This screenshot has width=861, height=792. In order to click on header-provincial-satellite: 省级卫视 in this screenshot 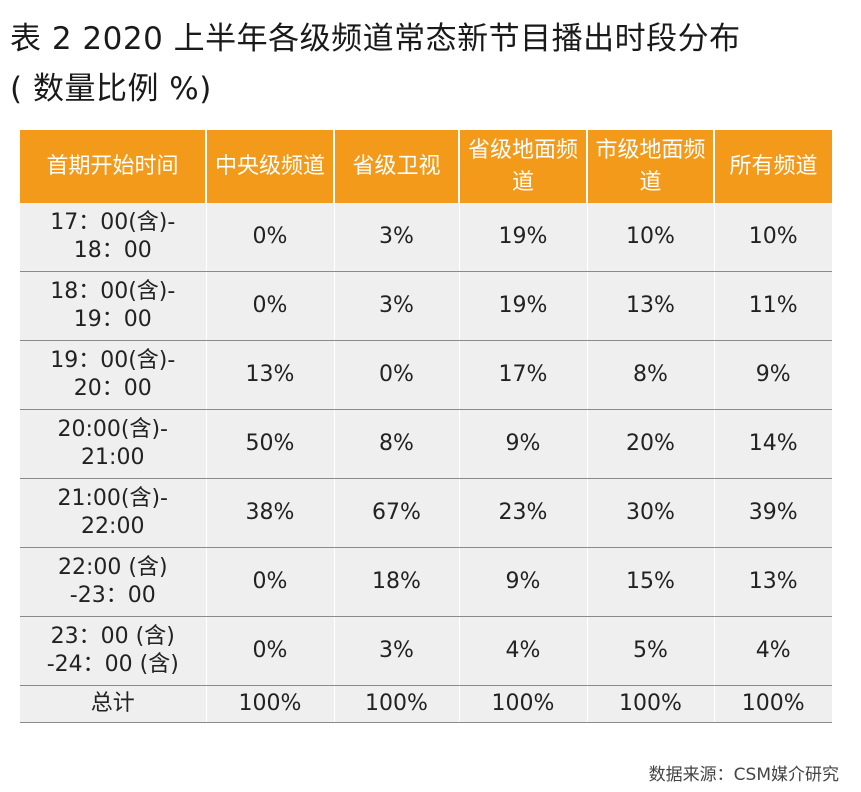, I will do `click(396, 166)`.